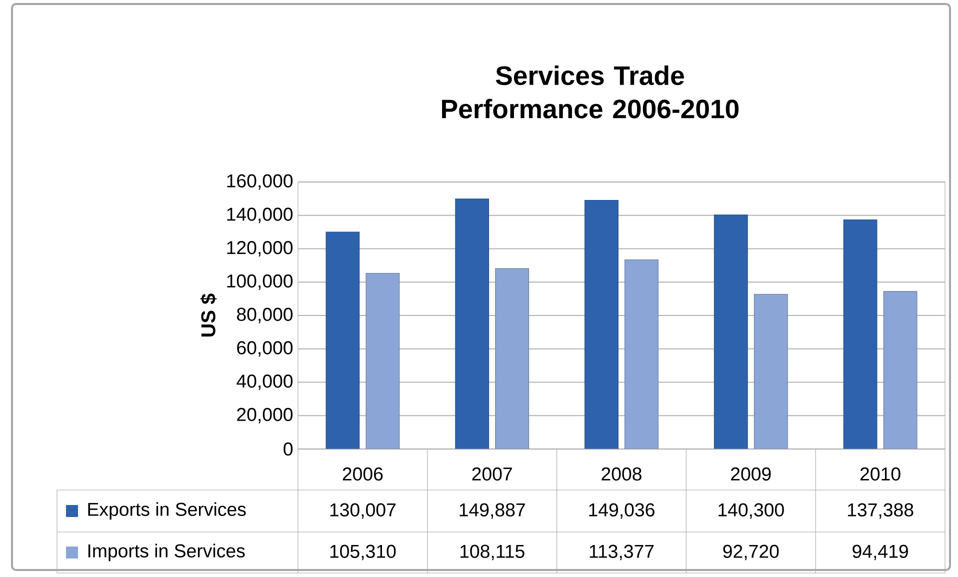 The image size is (958, 577). What do you see at coordinates (260, 182) in the screenshot?
I see `y-tick-label: 160,000` at bounding box center [260, 182].